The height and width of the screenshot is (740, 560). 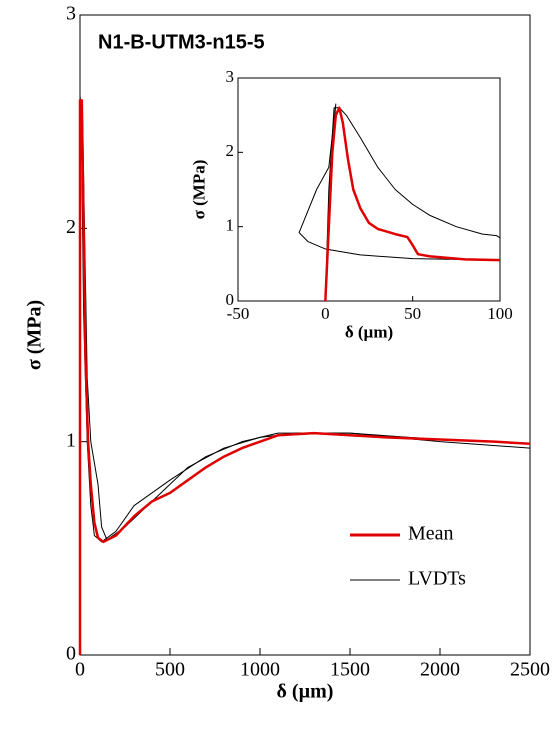 I want to click on x-tick-label: 50, so click(x=412, y=313).